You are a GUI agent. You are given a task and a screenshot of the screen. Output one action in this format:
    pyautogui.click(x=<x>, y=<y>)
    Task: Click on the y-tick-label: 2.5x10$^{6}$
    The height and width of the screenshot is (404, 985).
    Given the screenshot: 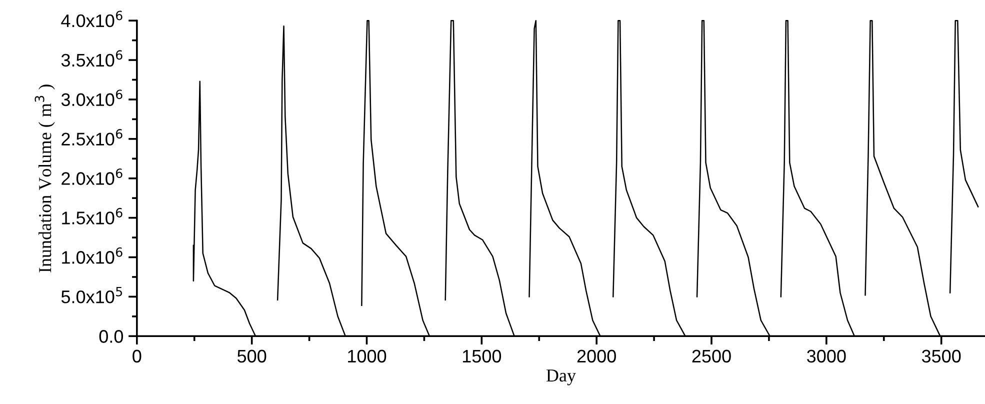 What is the action you would take?
    pyautogui.click(x=92, y=137)
    